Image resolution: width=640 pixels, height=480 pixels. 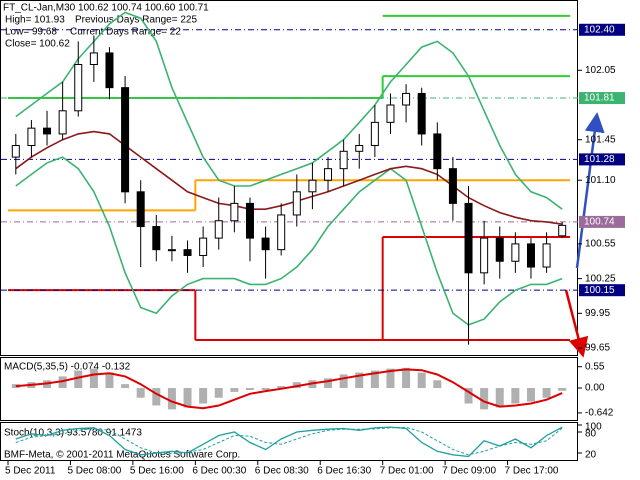 I want to click on info-cur-range: Current Days Range= 22, so click(x=125, y=32).